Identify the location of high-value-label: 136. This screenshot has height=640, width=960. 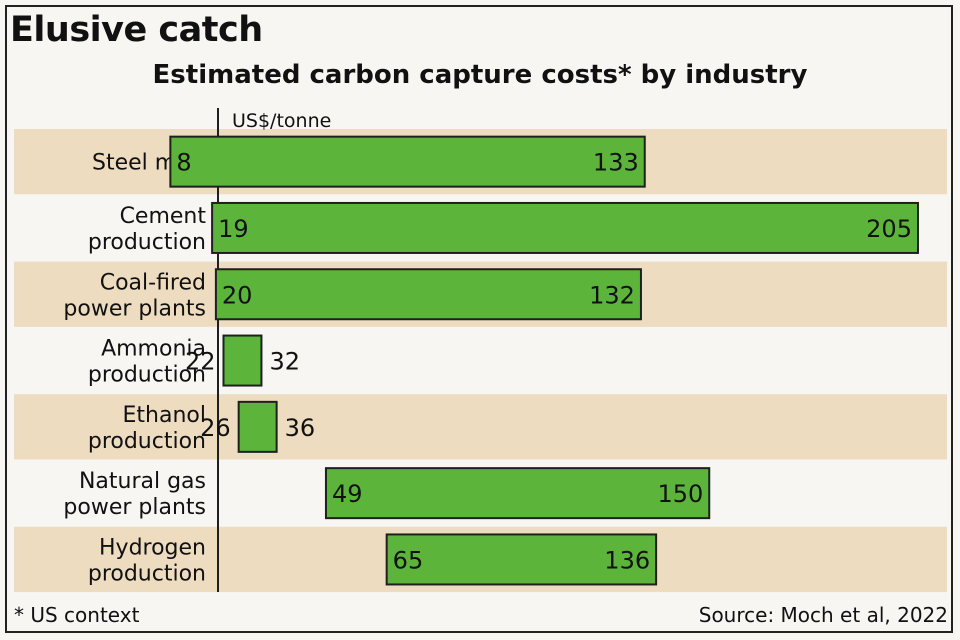
(627, 560).